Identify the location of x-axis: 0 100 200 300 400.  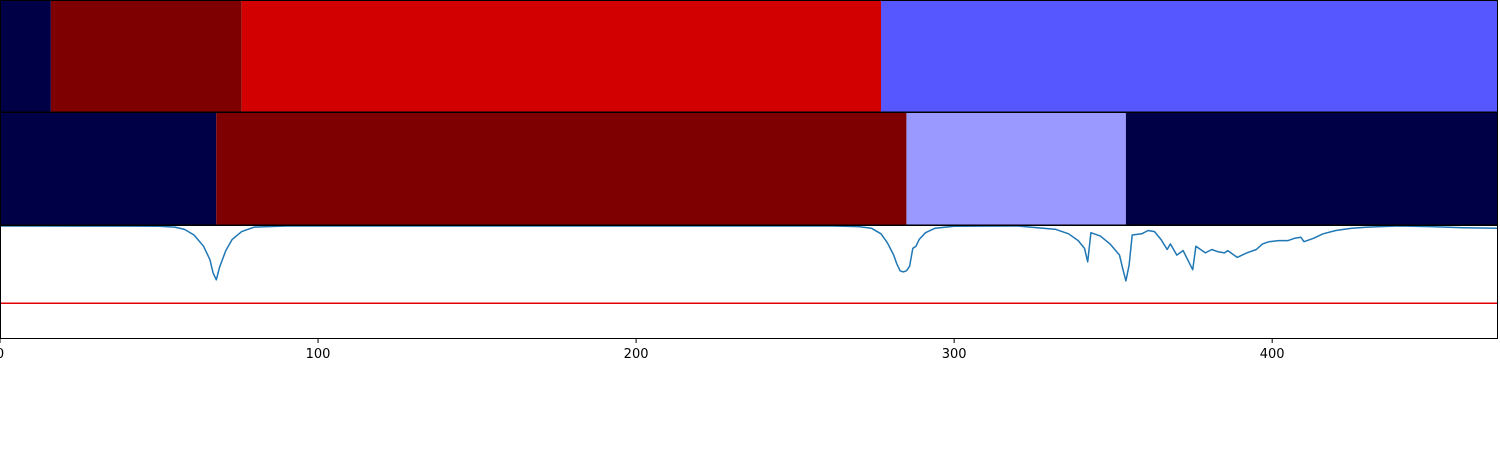
(642, 350).